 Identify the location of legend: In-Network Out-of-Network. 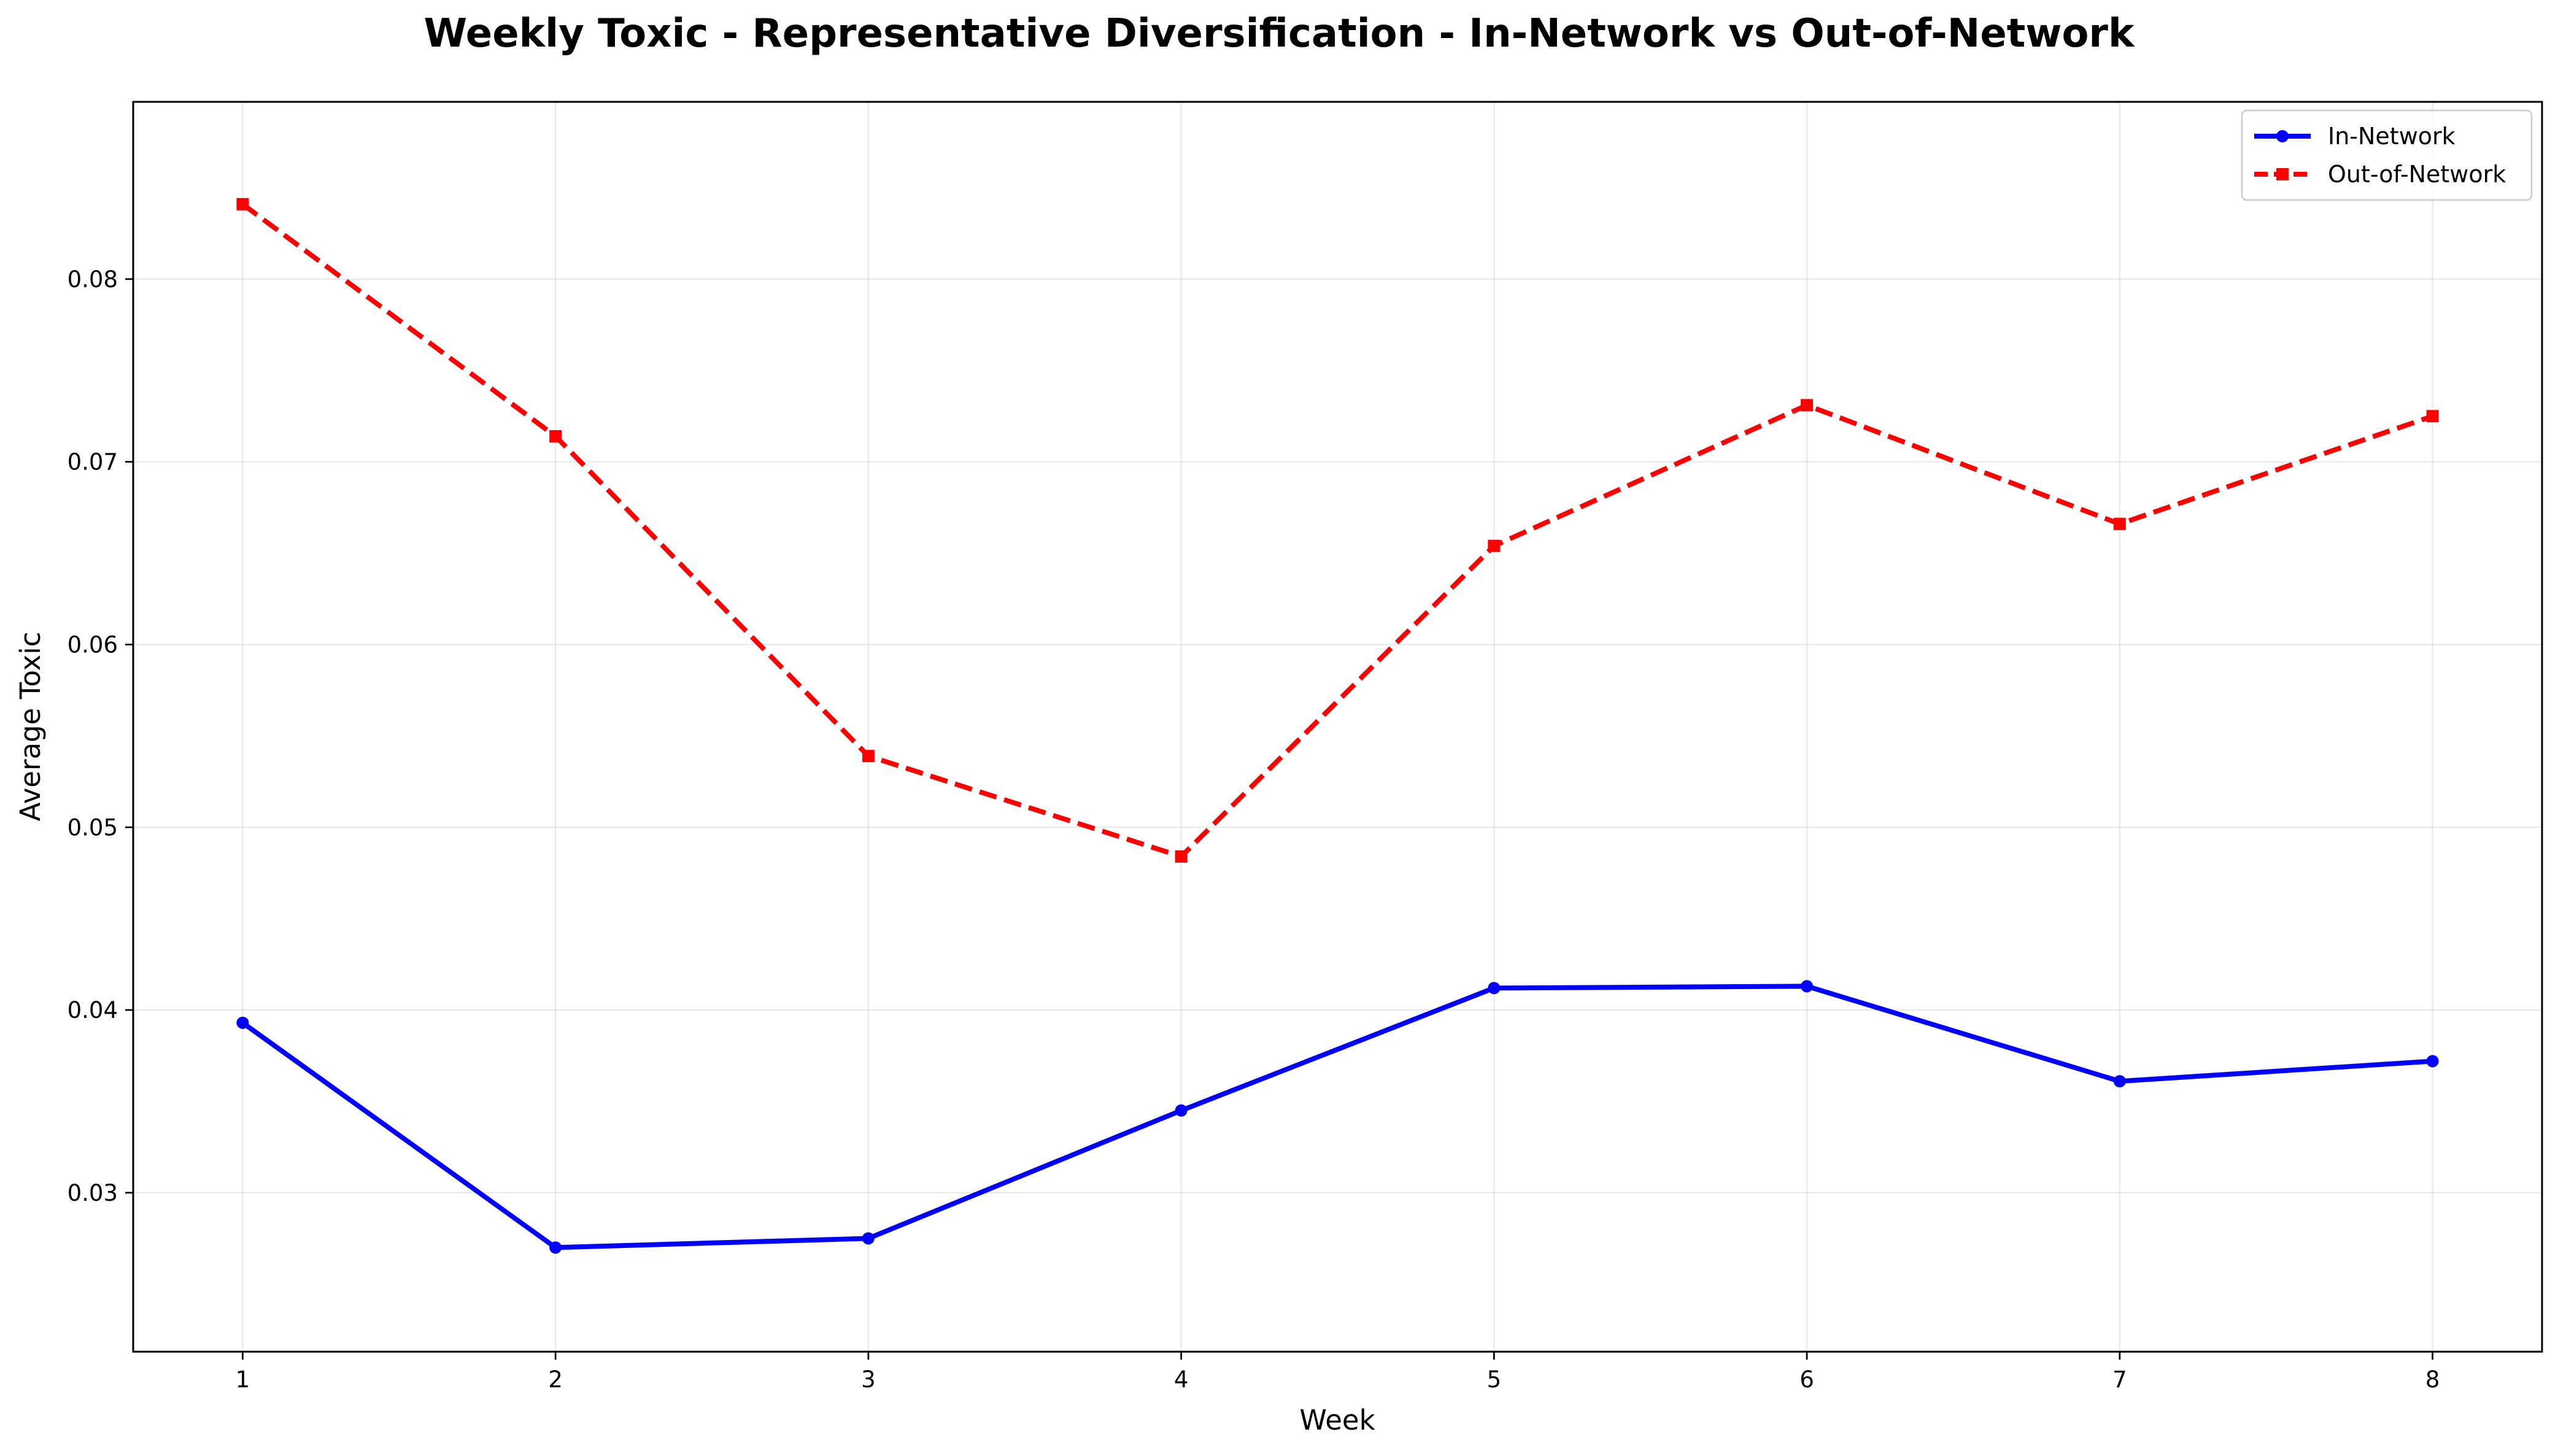
(2387, 155).